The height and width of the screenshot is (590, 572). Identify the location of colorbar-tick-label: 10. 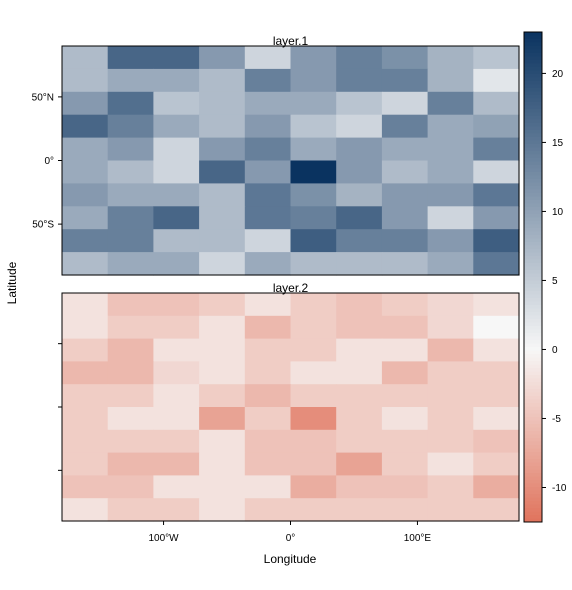
(558, 212).